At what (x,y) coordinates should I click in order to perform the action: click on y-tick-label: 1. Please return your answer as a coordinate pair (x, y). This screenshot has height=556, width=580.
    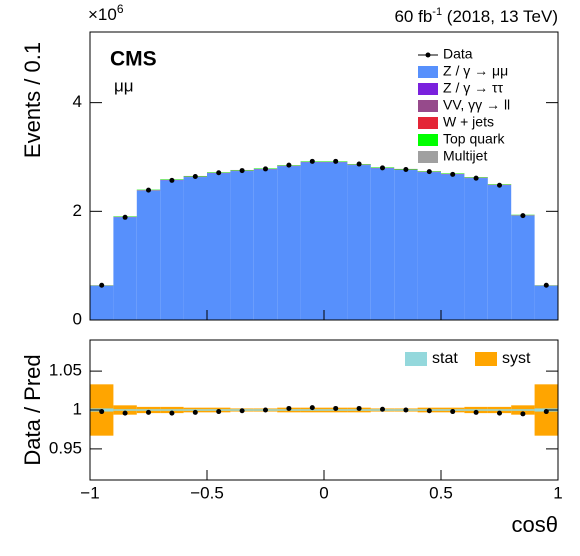
    Looking at the image, I should click on (77, 408).